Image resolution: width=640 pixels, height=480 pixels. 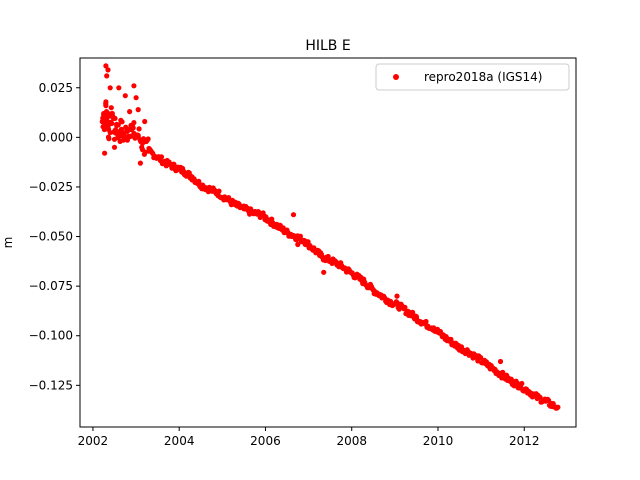 I want to click on x-axis-ticks: 2002 2004 2006 2008 2010 2012, so click(x=309, y=437).